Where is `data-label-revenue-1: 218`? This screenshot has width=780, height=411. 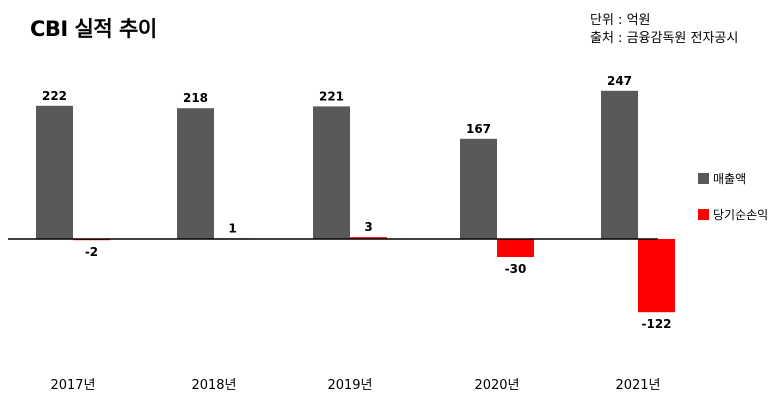 data-label-revenue-1: 218 is located at coordinates (195, 98).